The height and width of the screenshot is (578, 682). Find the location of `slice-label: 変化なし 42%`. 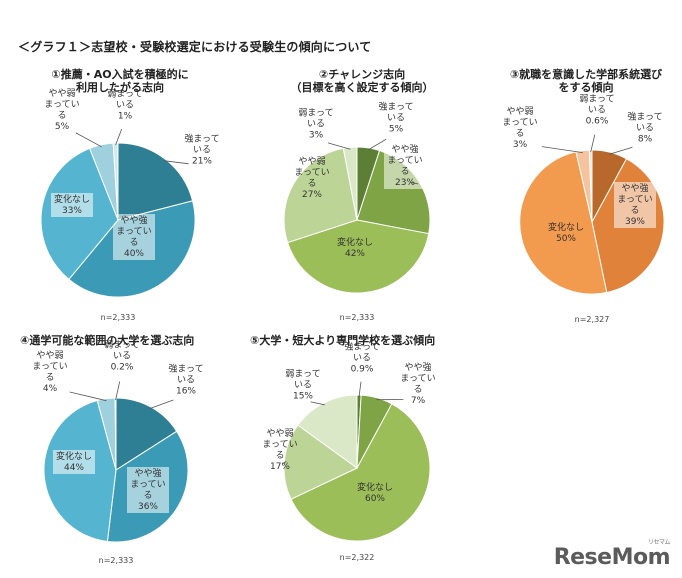

slice-label: 変化なし 42% is located at coordinates (355, 247).